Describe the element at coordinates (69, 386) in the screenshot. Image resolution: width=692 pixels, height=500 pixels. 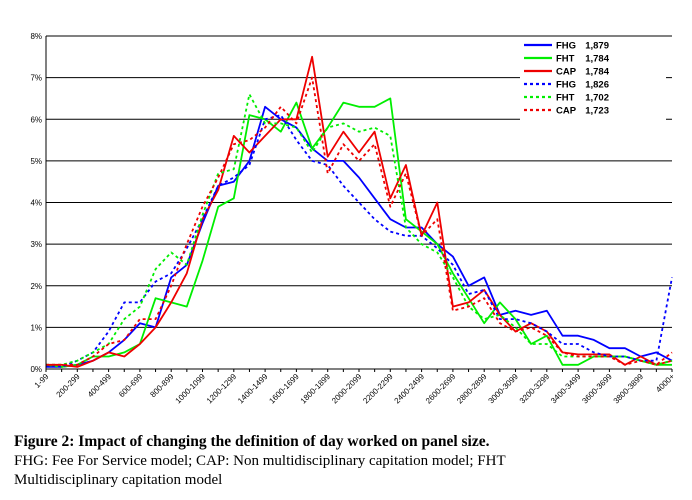
I see `x-tick-label: 200-299` at that location.